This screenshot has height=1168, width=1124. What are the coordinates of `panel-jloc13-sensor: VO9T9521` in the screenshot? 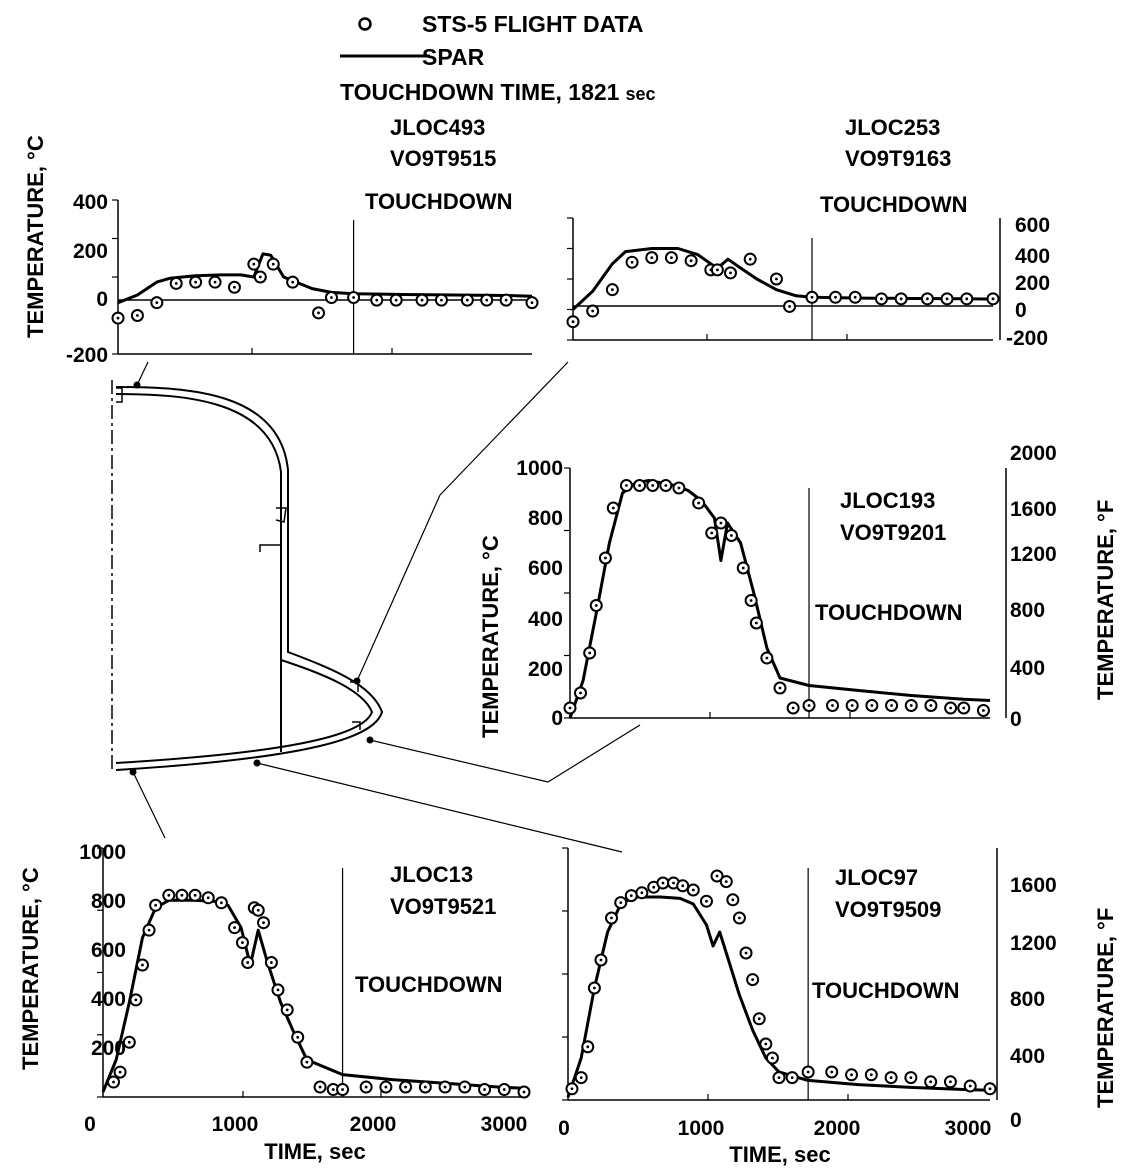 It's located at (443, 906).